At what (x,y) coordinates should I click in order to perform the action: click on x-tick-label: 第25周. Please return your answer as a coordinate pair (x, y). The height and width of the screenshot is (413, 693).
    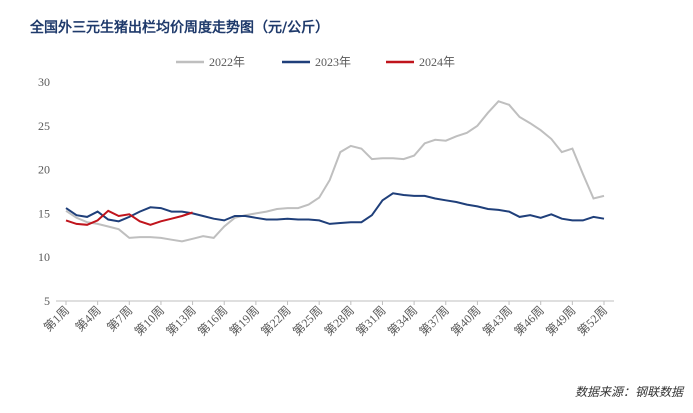
    Looking at the image, I should click on (307, 320).